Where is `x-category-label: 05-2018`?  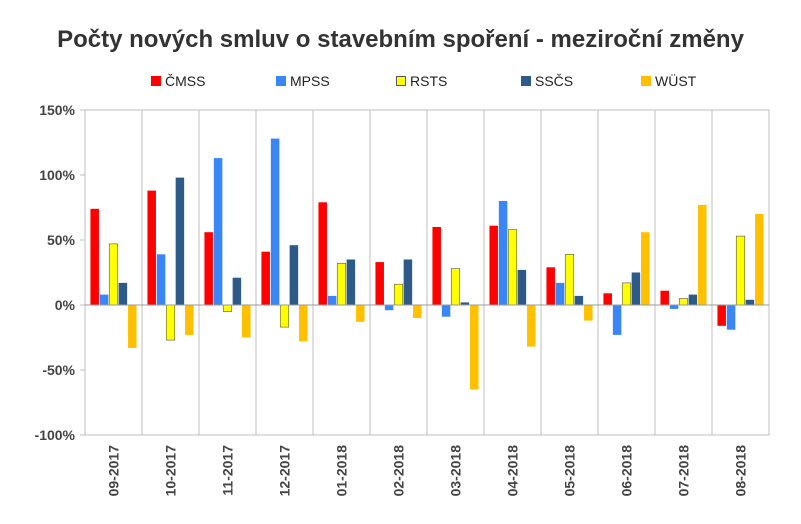
x-category-label: 05-2018 is located at coordinates (570, 471).